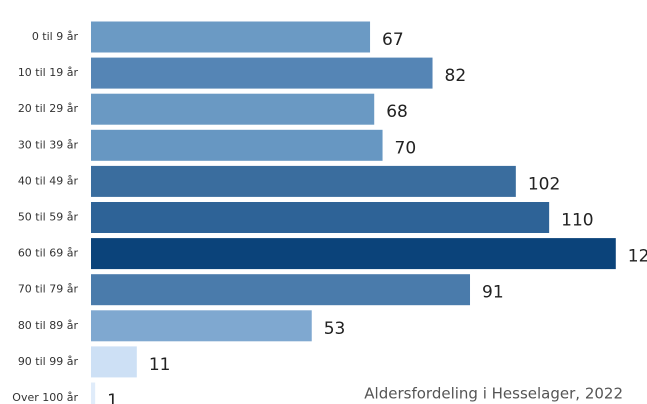  What do you see at coordinates (48, 108) in the screenshot?
I see `y-tick-label: 20 til 29 år` at bounding box center [48, 108].